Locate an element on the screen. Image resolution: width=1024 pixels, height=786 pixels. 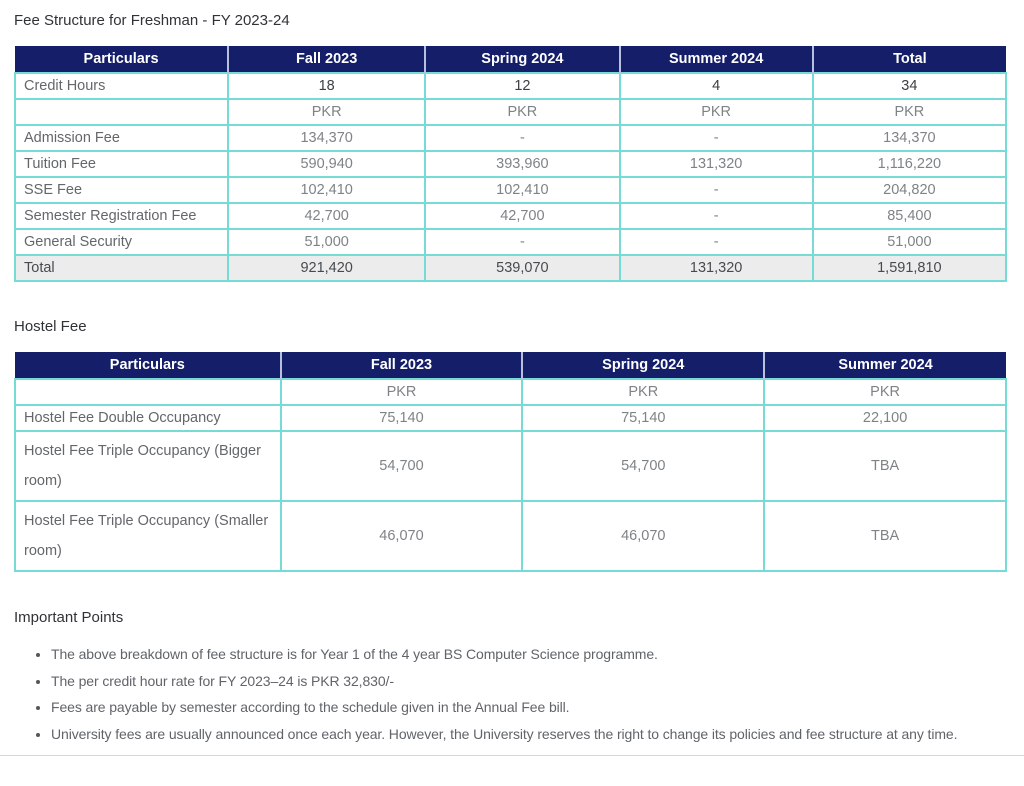
table-row: Total 921,420 539,070 131,320 1,591,810 is located at coordinates (510, 268).